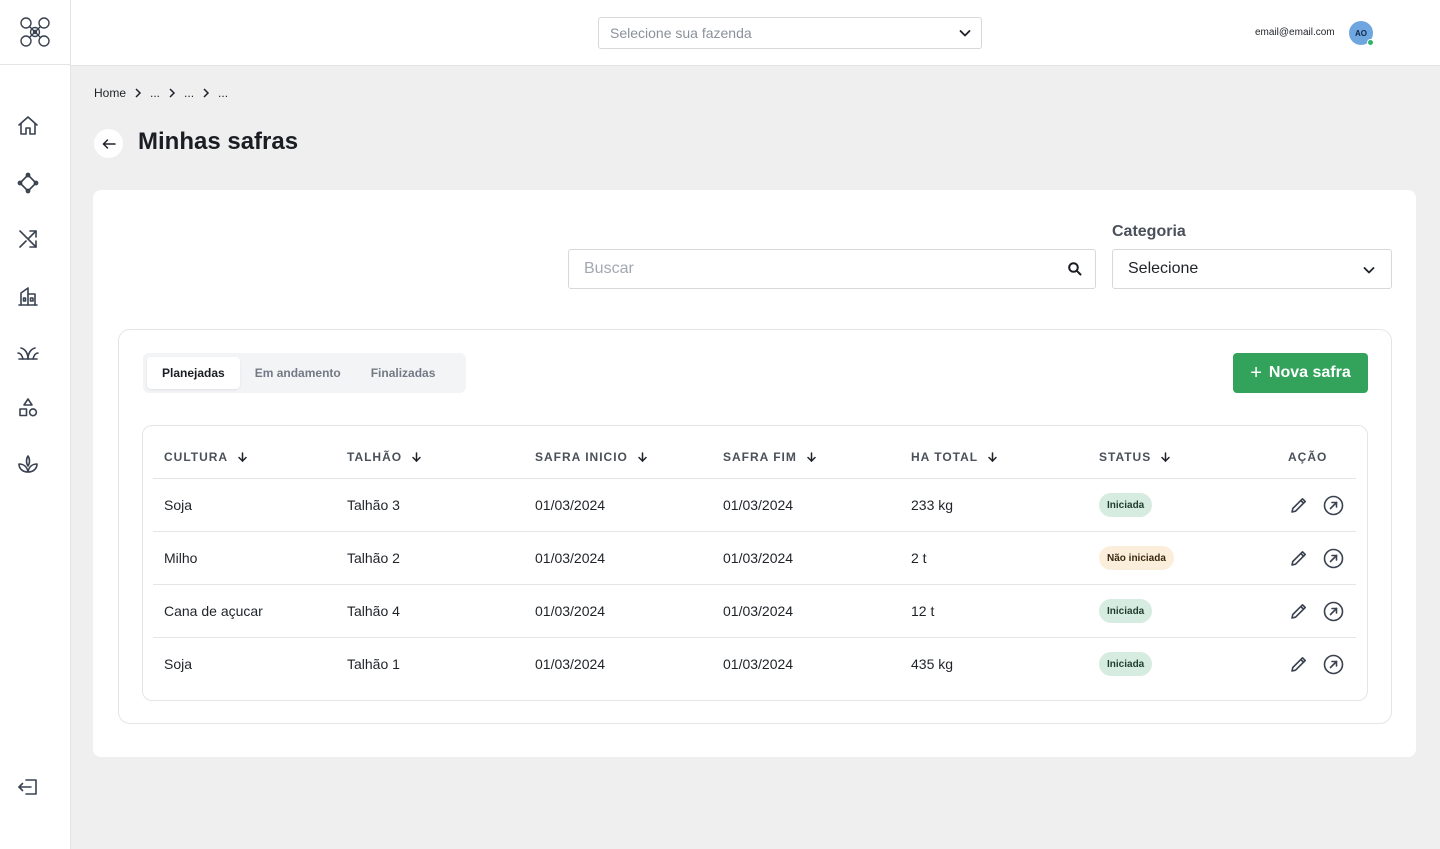 The height and width of the screenshot is (849, 1440). What do you see at coordinates (403, 373) in the screenshot?
I see `tab-finalizadas: Finalizadas` at bounding box center [403, 373].